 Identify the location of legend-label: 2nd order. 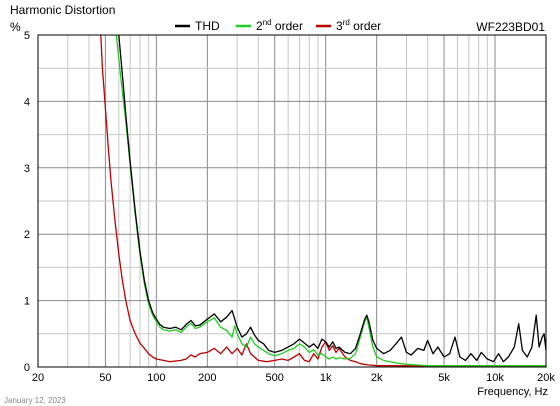
(279, 25).